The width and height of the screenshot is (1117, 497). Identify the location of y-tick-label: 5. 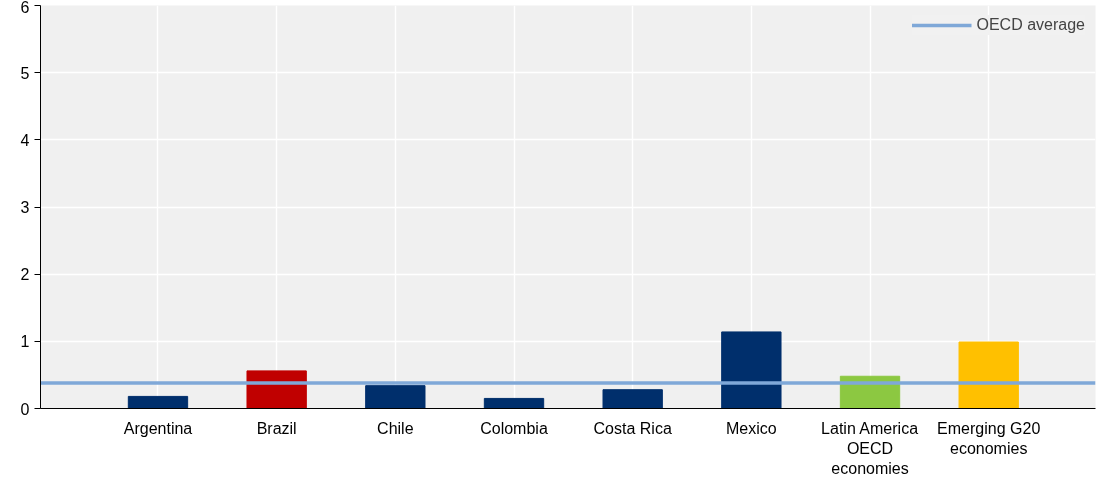
(25, 73).